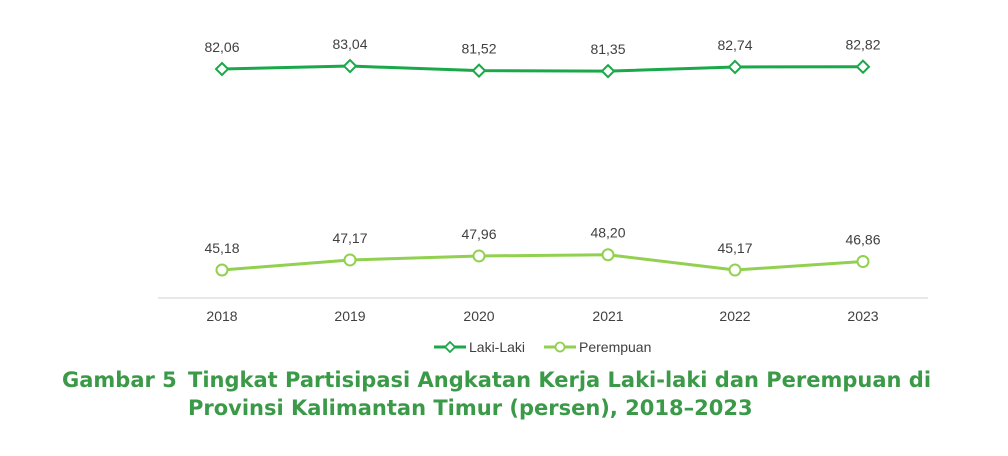 The height and width of the screenshot is (456, 1008). What do you see at coordinates (608, 255) in the screenshot?
I see `data-point-perempuan-2021` at bounding box center [608, 255].